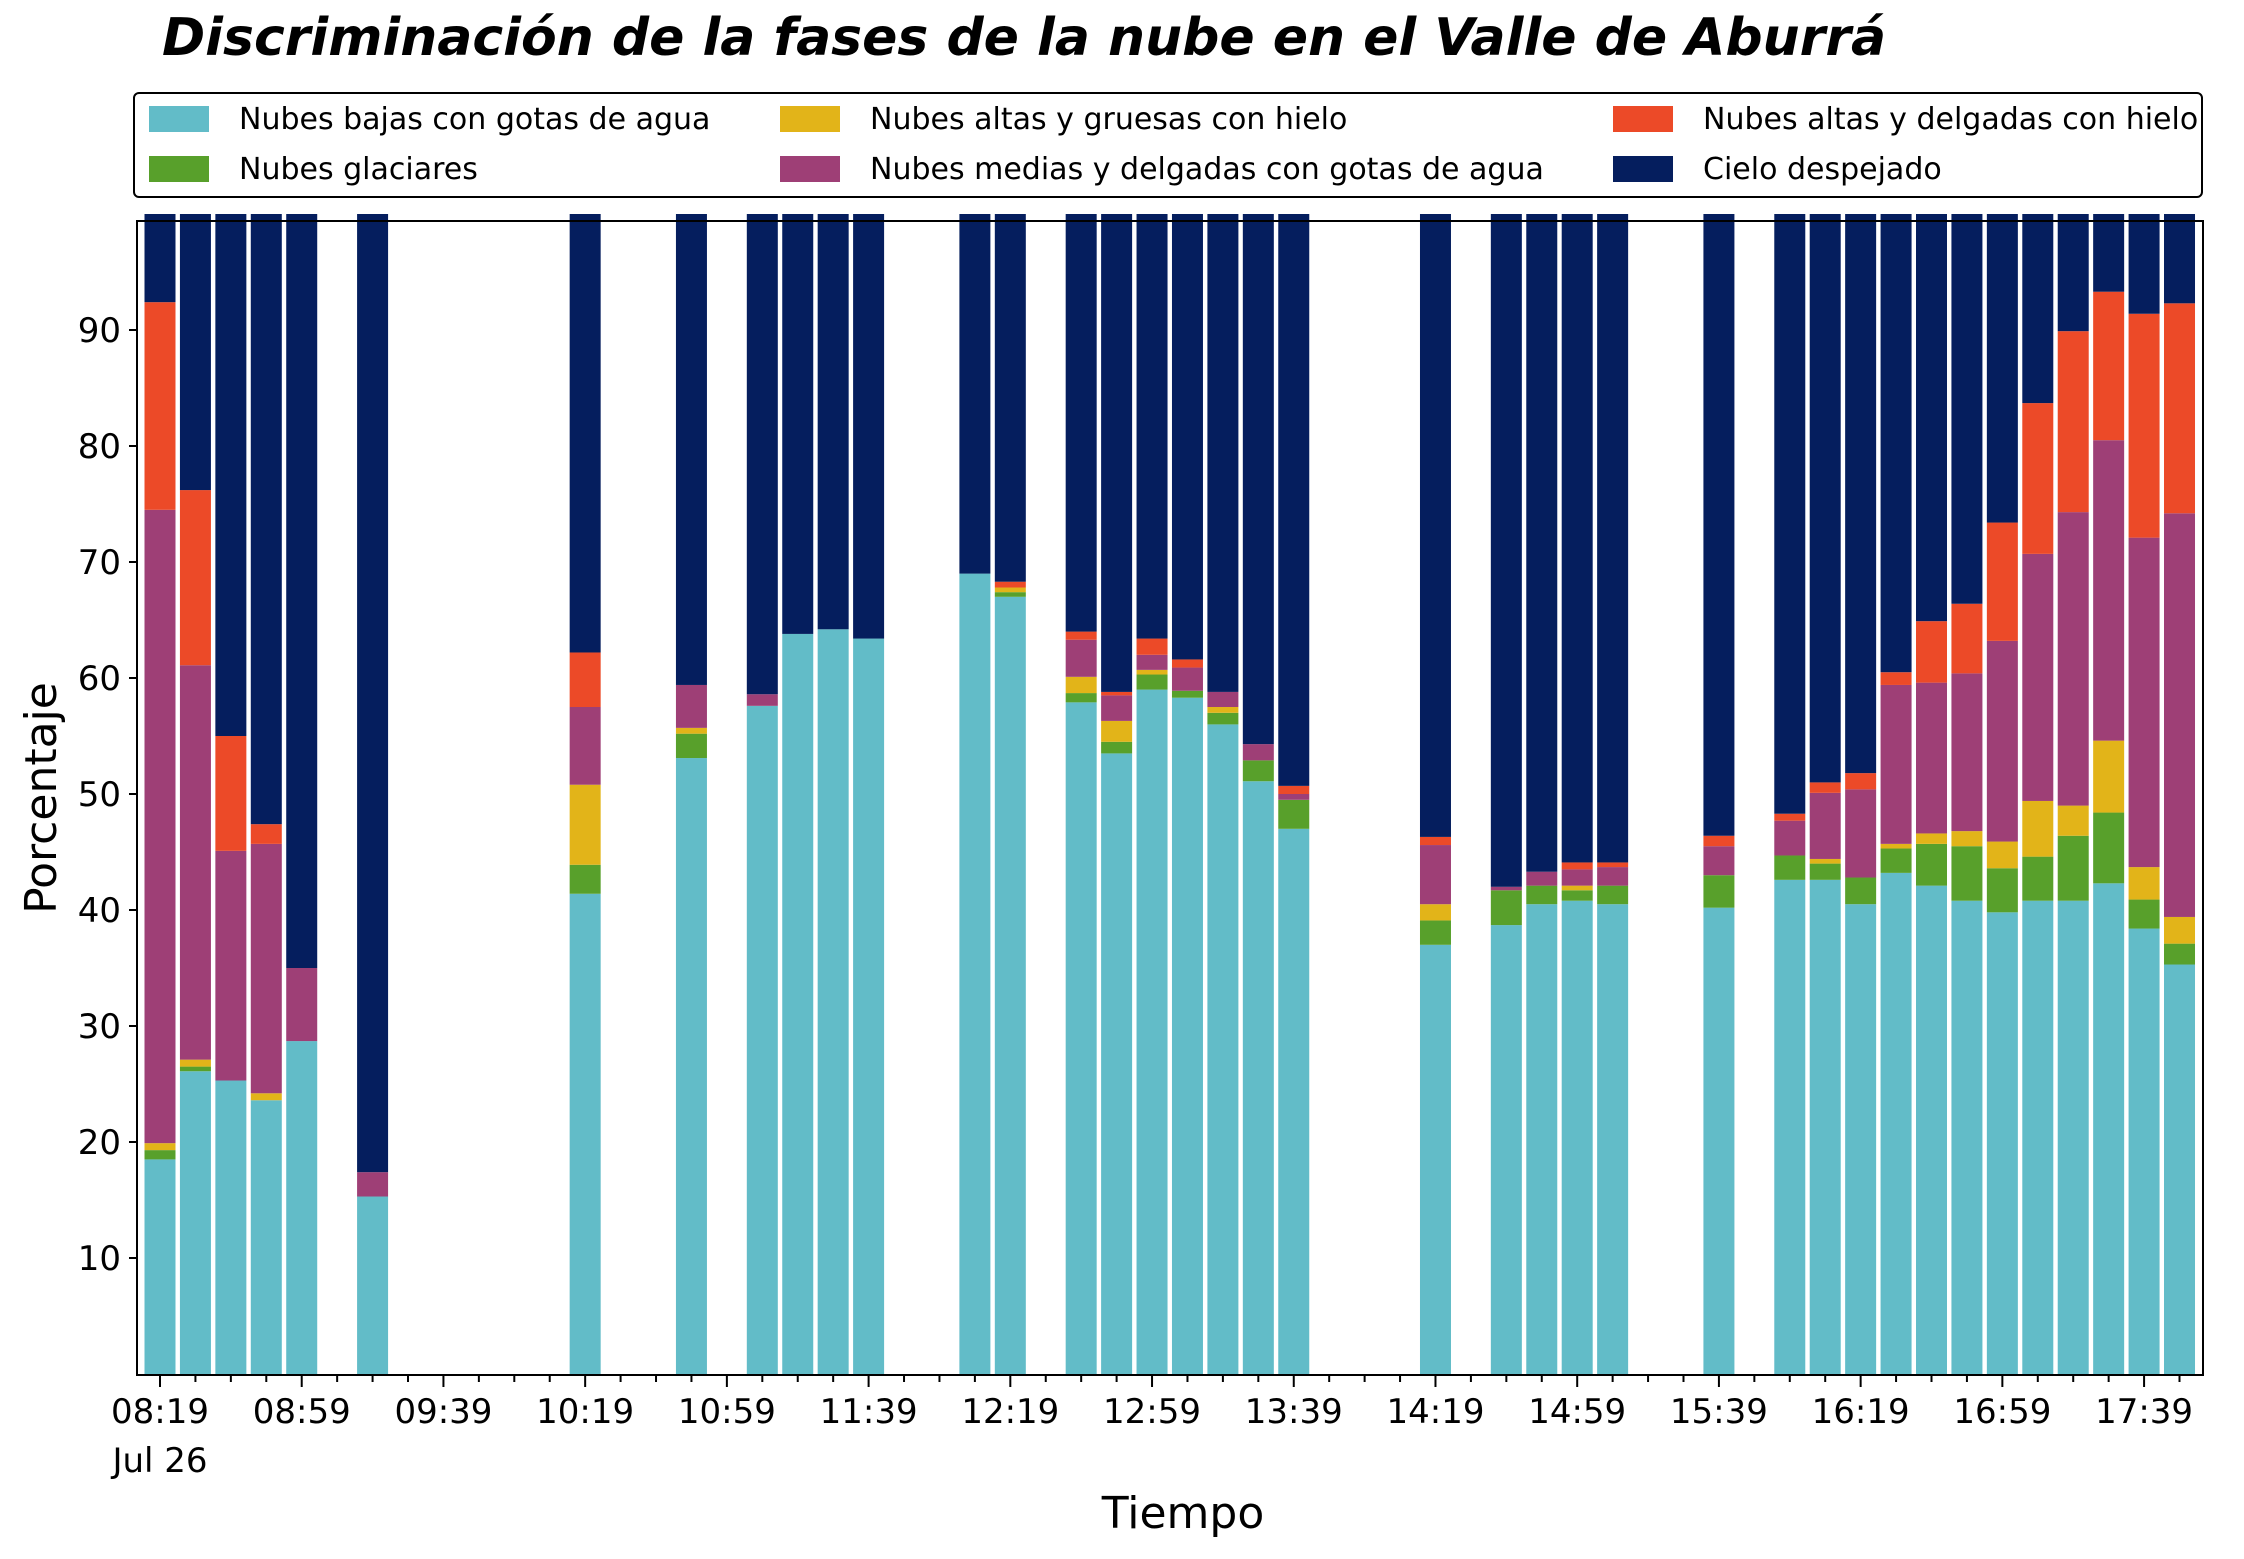 The image size is (2244, 1559). I want to click on legend-label: Nubes bajas con gotas de agua, so click(475, 119).